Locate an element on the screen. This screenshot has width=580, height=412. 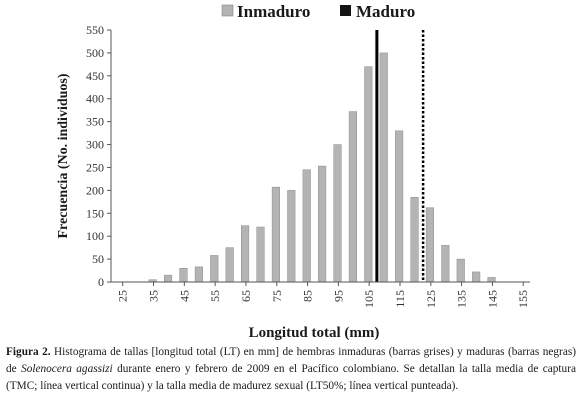
y-tick-label: 250 is located at coordinates (95, 167).